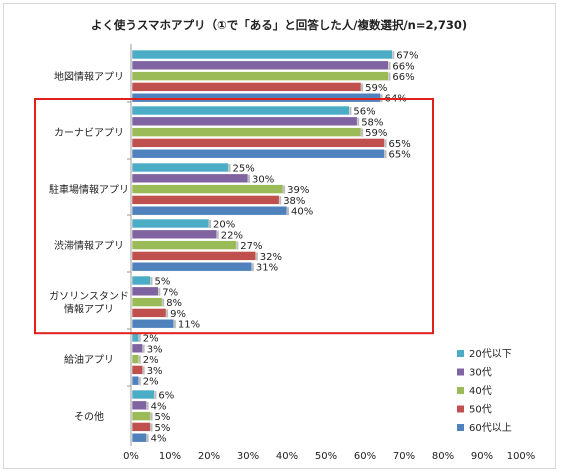 This screenshot has width=561, height=474. Describe the element at coordinates (159, 406) in the screenshot. I see `data-label: 4%` at that location.